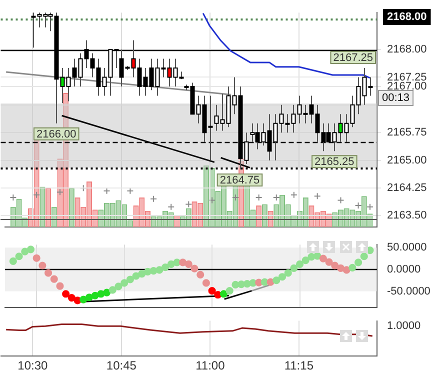 The image size is (442, 380). I want to click on y-tick-label: 2163.50, so click(407, 216).